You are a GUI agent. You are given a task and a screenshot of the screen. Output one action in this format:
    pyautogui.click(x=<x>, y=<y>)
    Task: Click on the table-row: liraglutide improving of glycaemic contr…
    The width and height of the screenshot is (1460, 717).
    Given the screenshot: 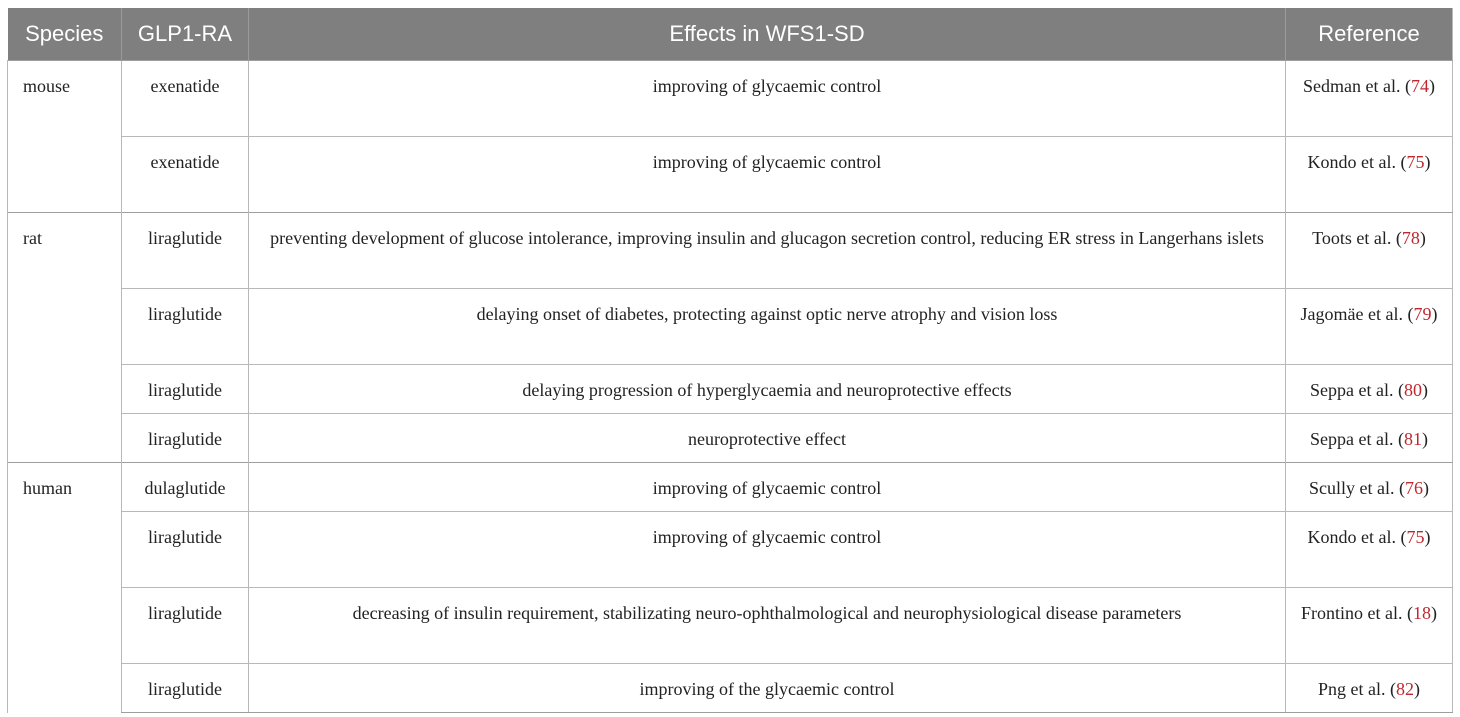 What is the action you would take?
    pyautogui.click(x=730, y=549)
    